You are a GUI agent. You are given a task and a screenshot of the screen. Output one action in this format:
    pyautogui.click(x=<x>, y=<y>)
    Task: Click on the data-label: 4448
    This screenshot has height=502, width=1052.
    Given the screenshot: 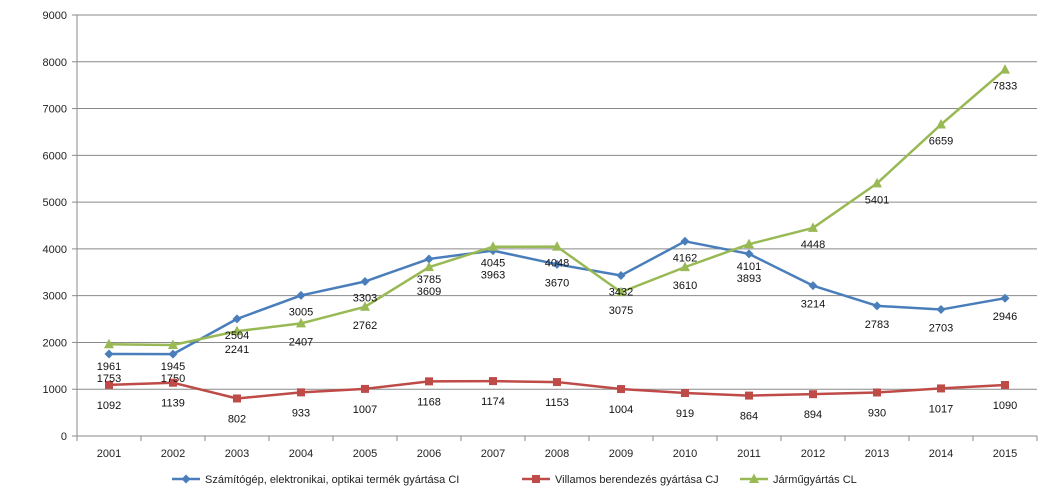 What is the action you would take?
    pyautogui.click(x=813, y=245)
    